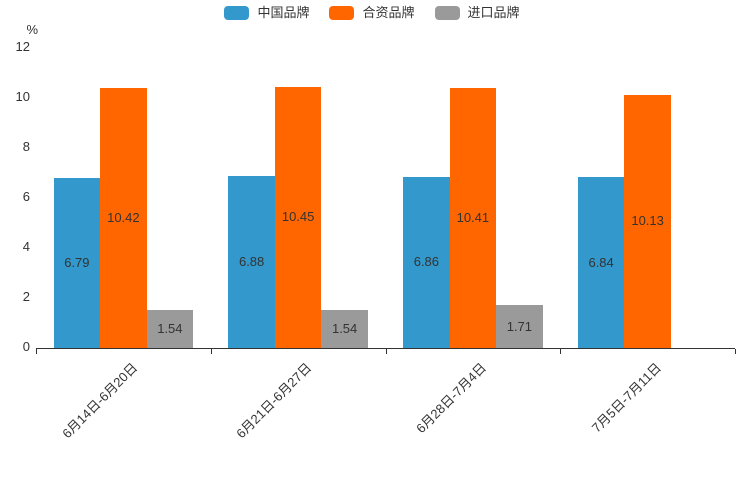  Describe the element at coordinates (22, 96) in the screenshot. I see `y-axis-tick-label: 10` at that location.